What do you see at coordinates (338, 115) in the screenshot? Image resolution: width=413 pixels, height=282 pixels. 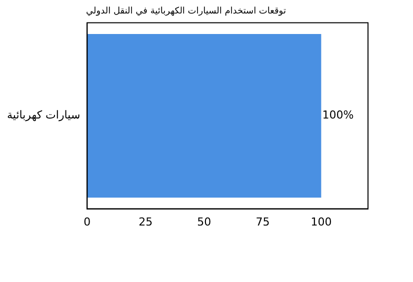 I see `data-label: 100%` at bounding box center [338, 115].